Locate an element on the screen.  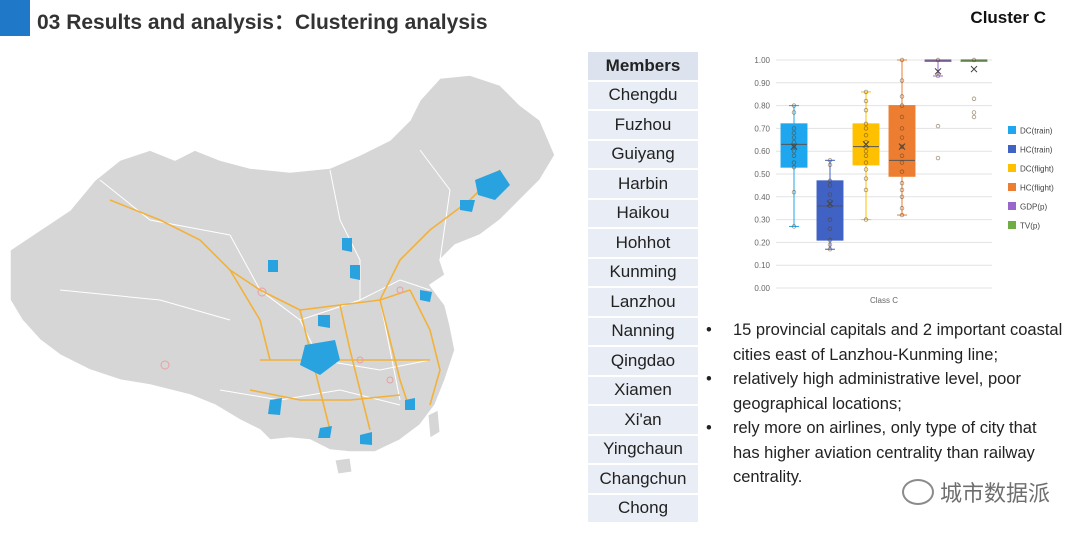
wechat-icon is located at coordinates (917, 492).